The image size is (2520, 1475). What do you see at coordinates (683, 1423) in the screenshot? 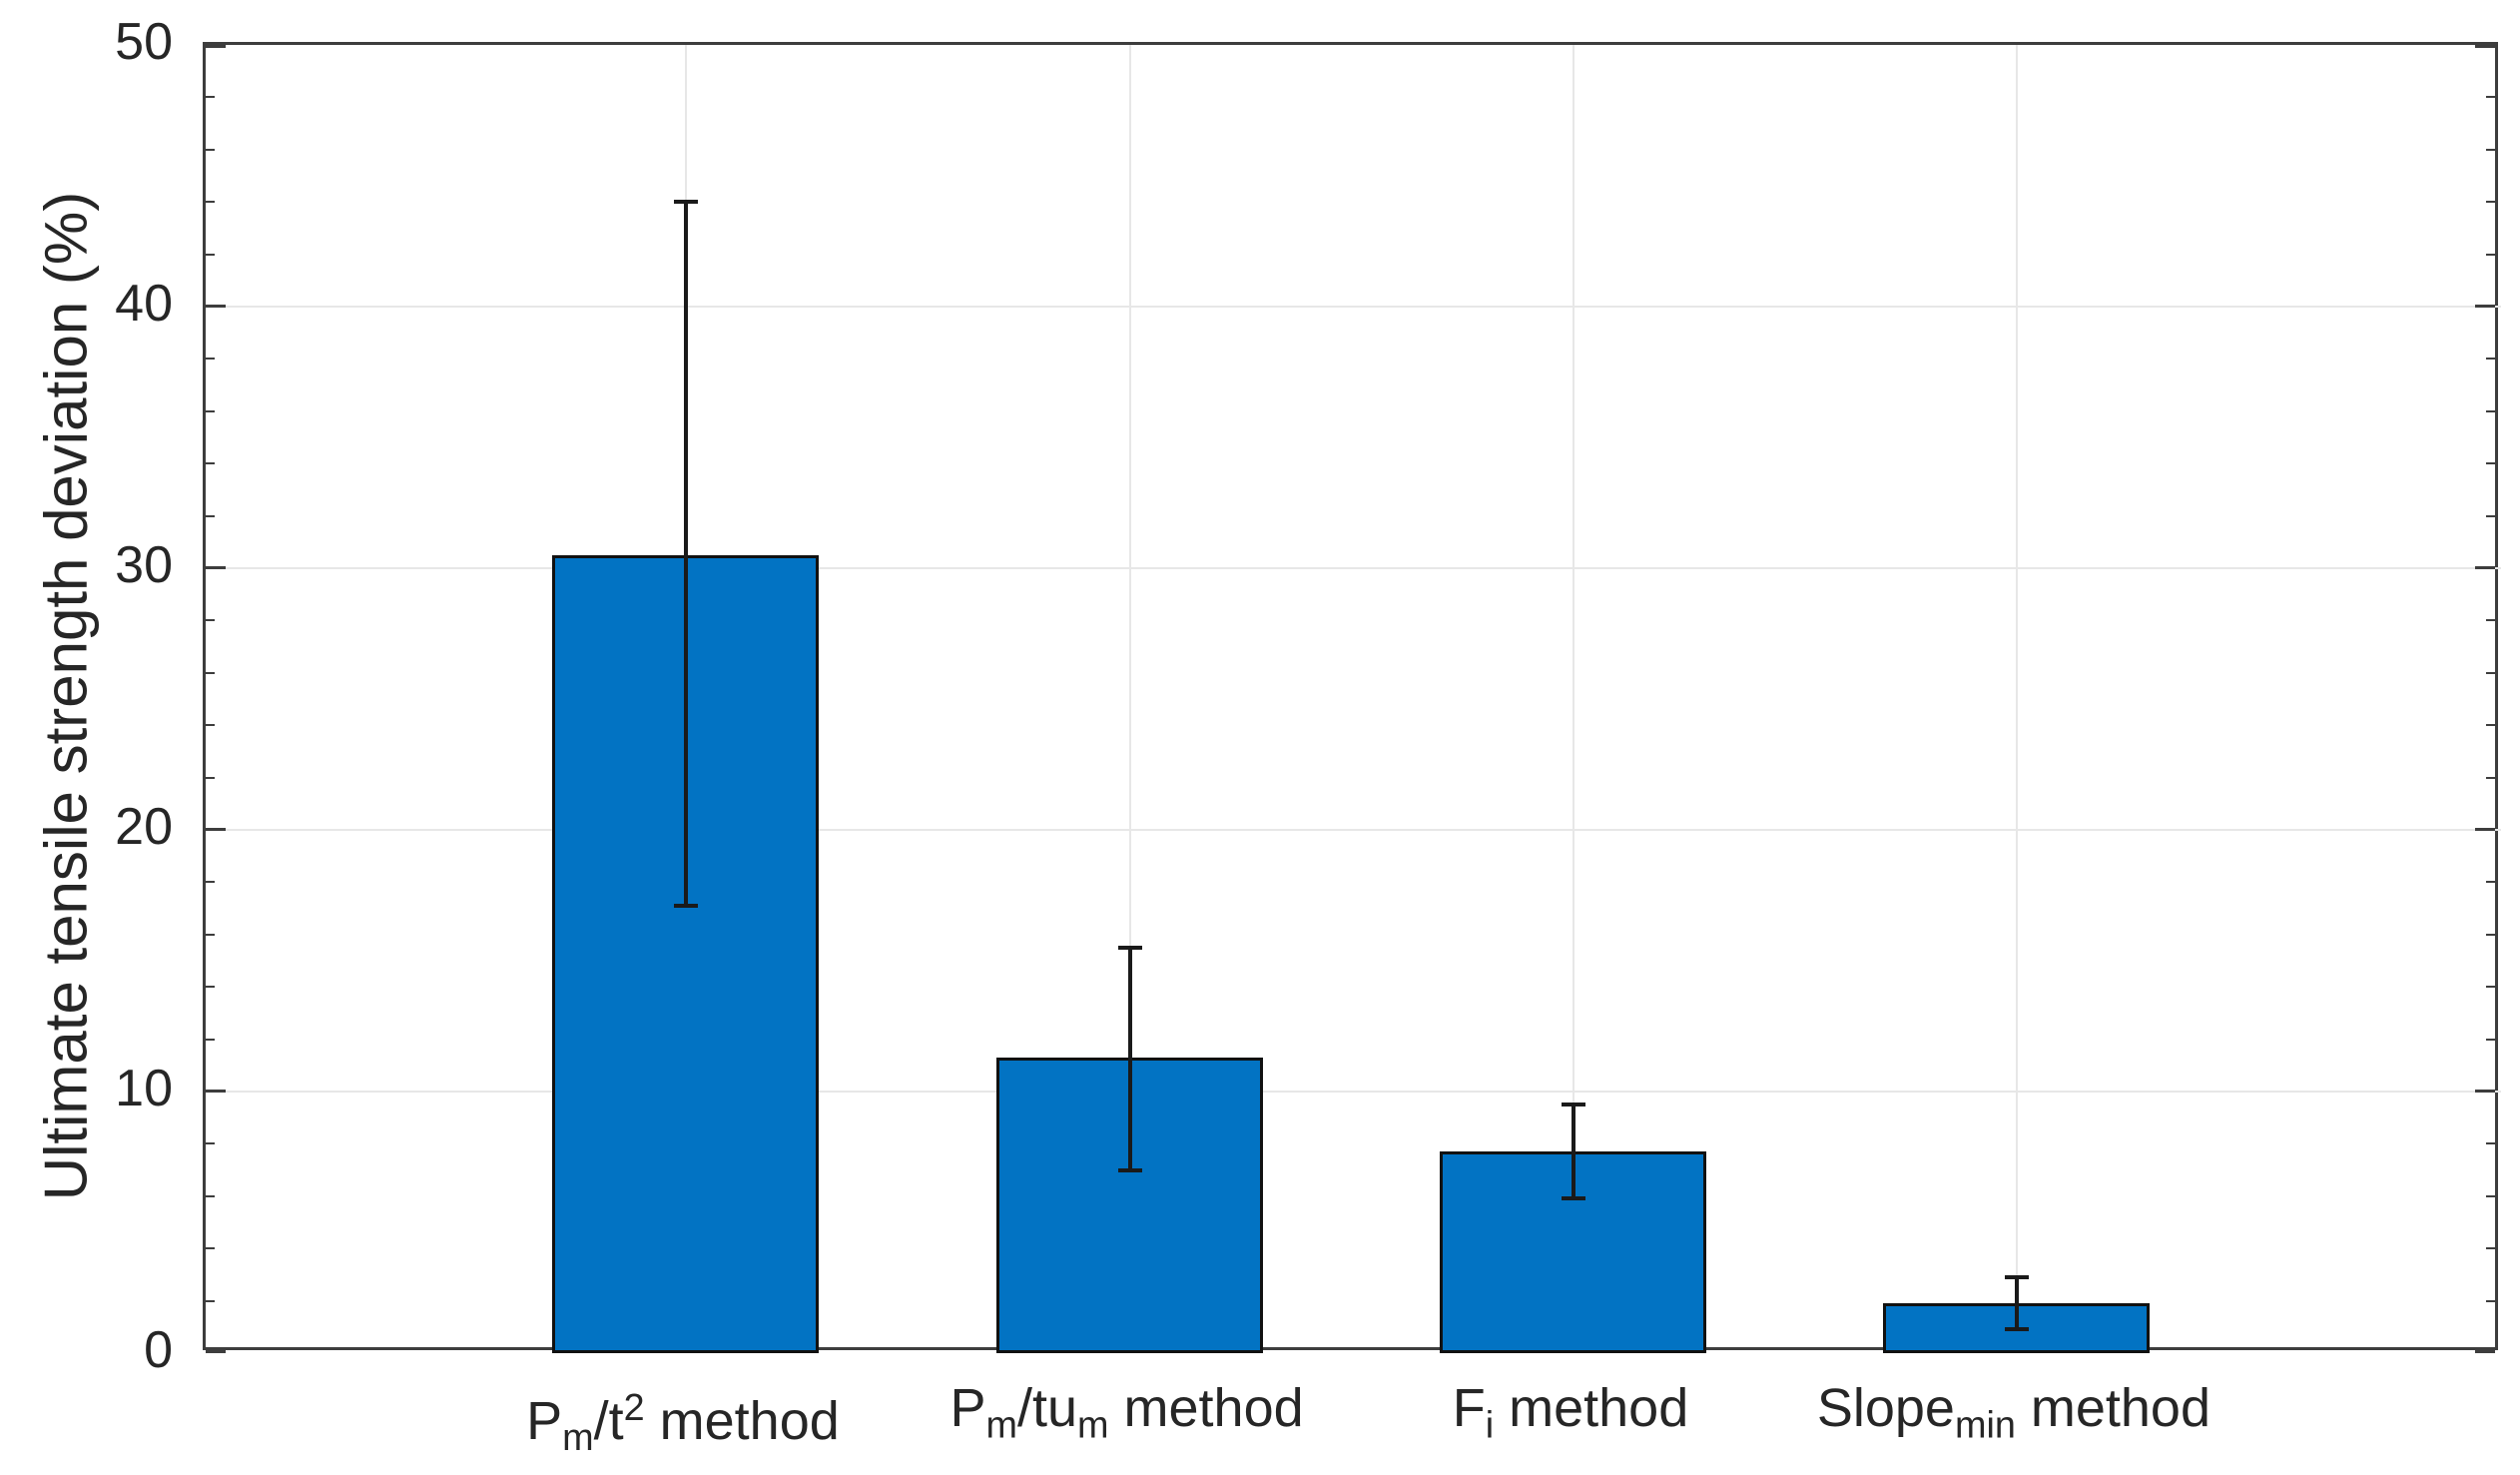
I see `x-category-label: Pm/t2 method` at bounding box center [683, 1423].